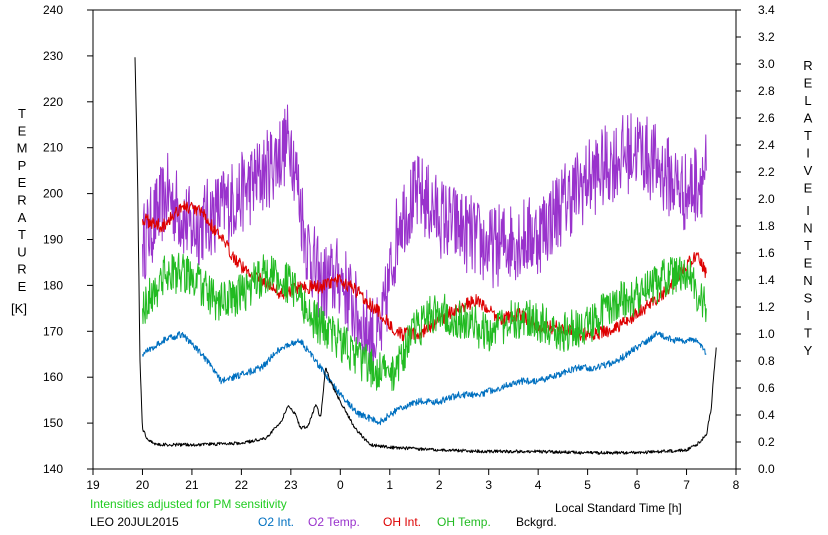  I want to click on y2-tick-label: 3.0, so click(766, 64).